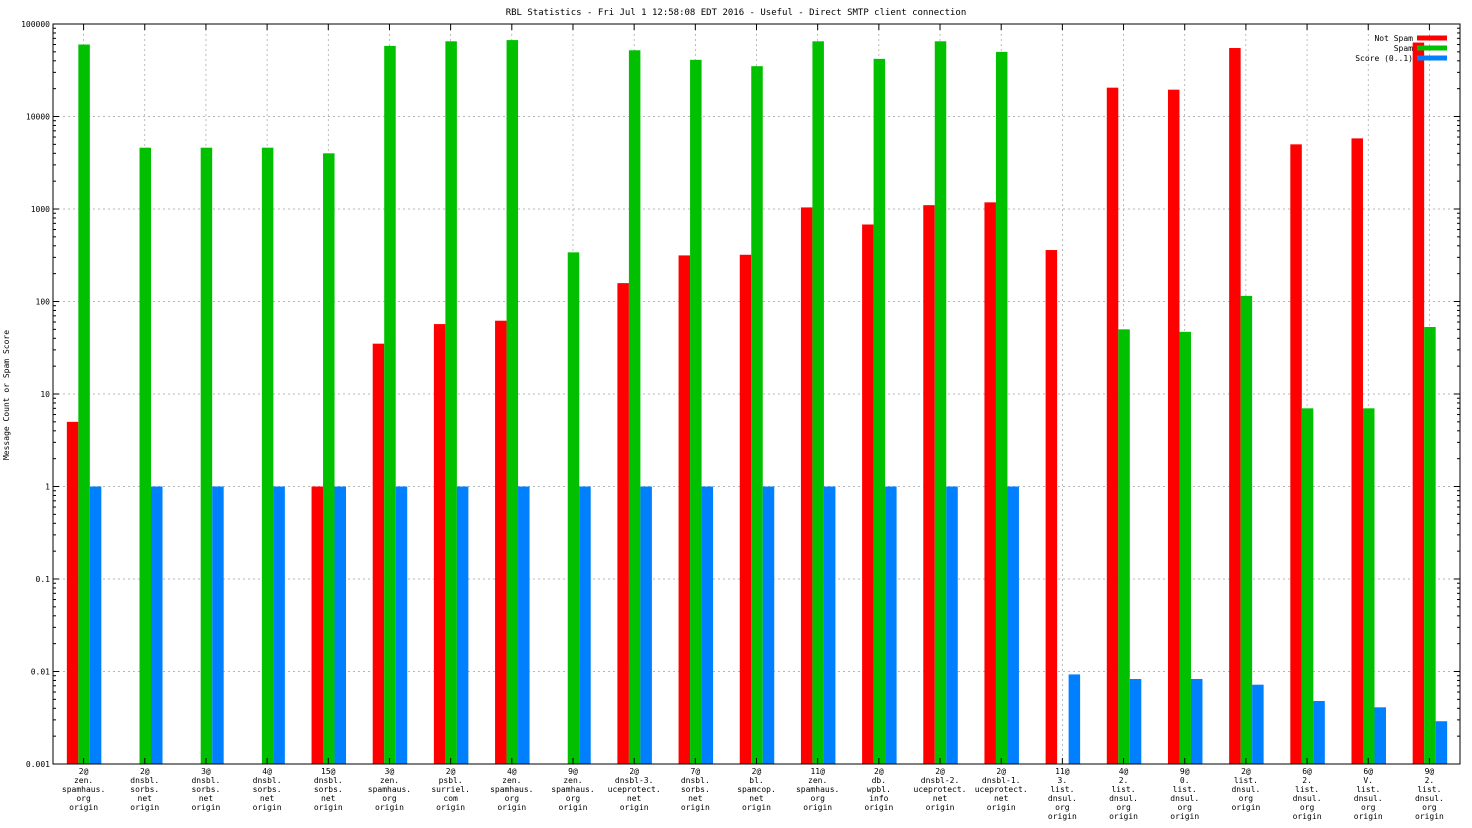  Describe the element at coordinates (879, 780) in the screenshot. I see `x-tick-label: db.` at that location.